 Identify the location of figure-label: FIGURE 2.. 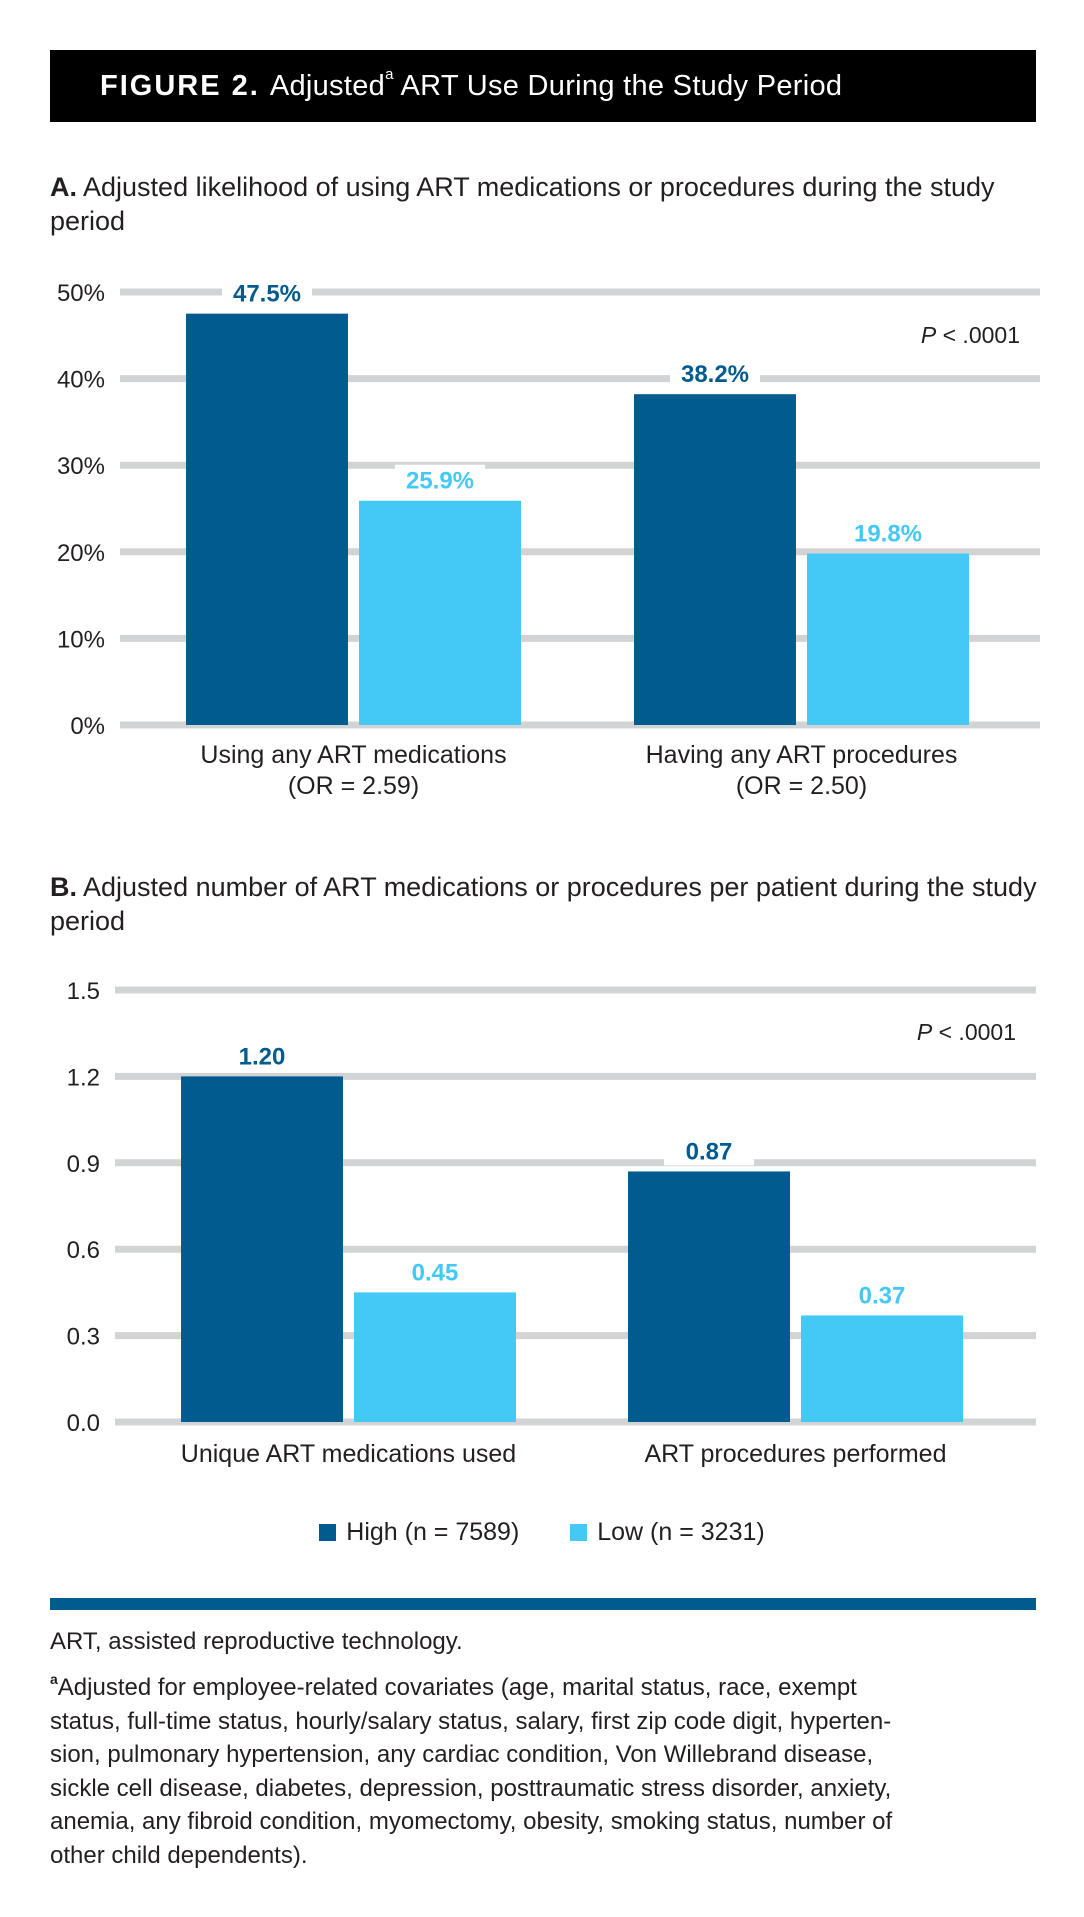
(180, 85).